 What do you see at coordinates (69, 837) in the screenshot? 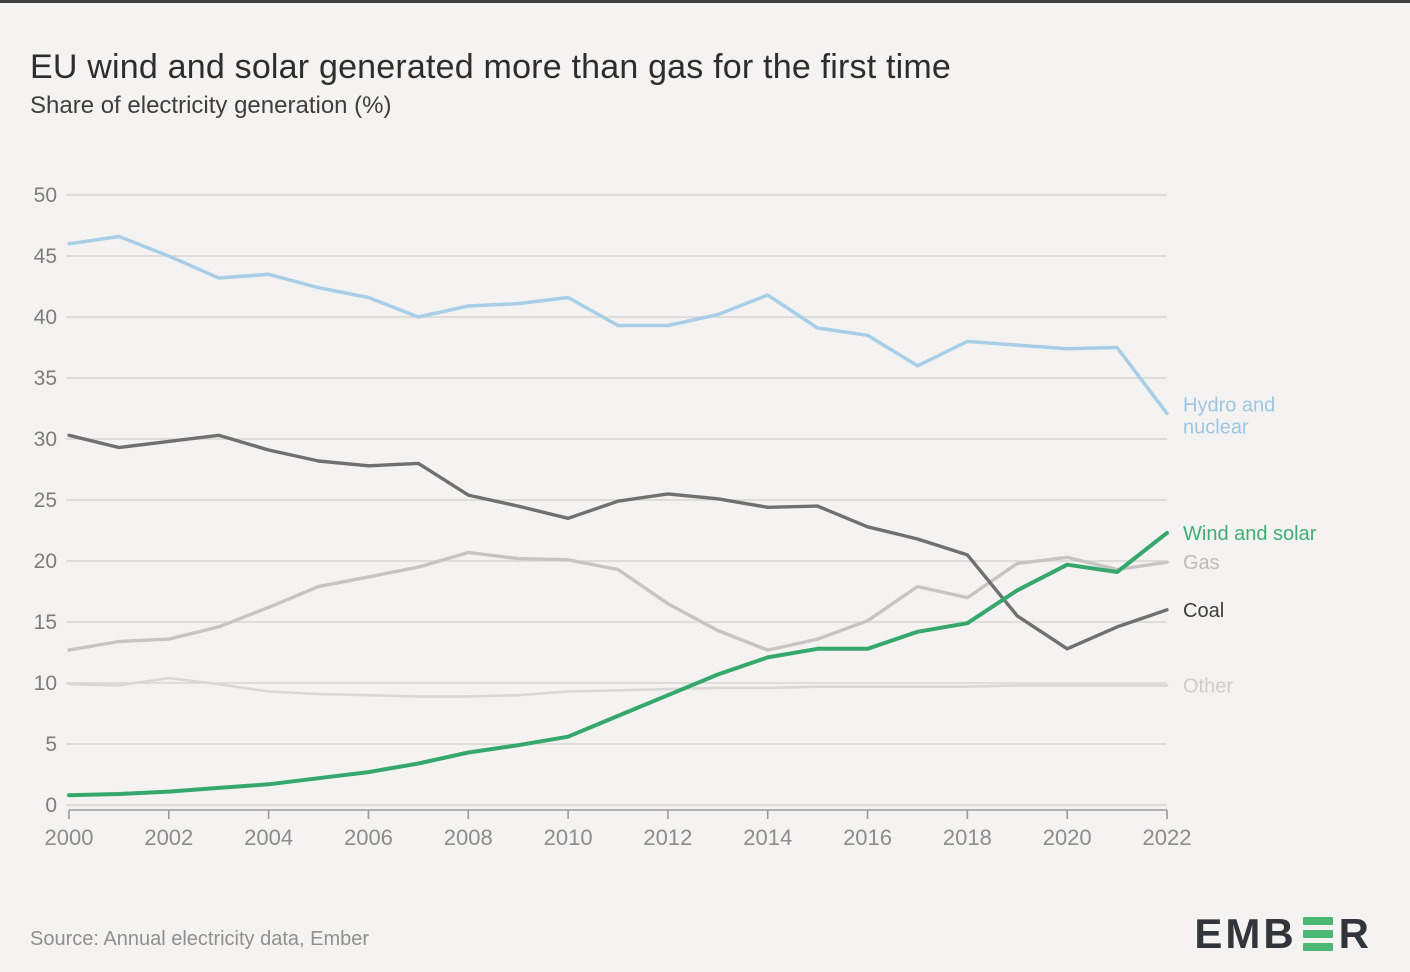
I see `x-tick-label-2000: 2000` at bounding box center [69, 837].